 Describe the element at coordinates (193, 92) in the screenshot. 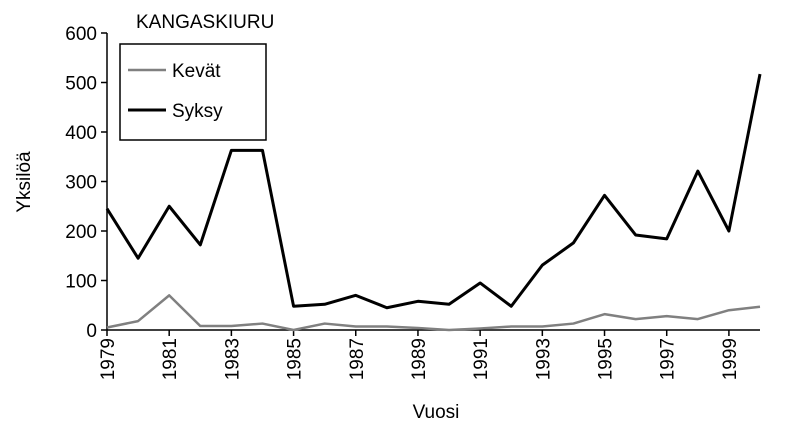

I see `legend-box` at that location.